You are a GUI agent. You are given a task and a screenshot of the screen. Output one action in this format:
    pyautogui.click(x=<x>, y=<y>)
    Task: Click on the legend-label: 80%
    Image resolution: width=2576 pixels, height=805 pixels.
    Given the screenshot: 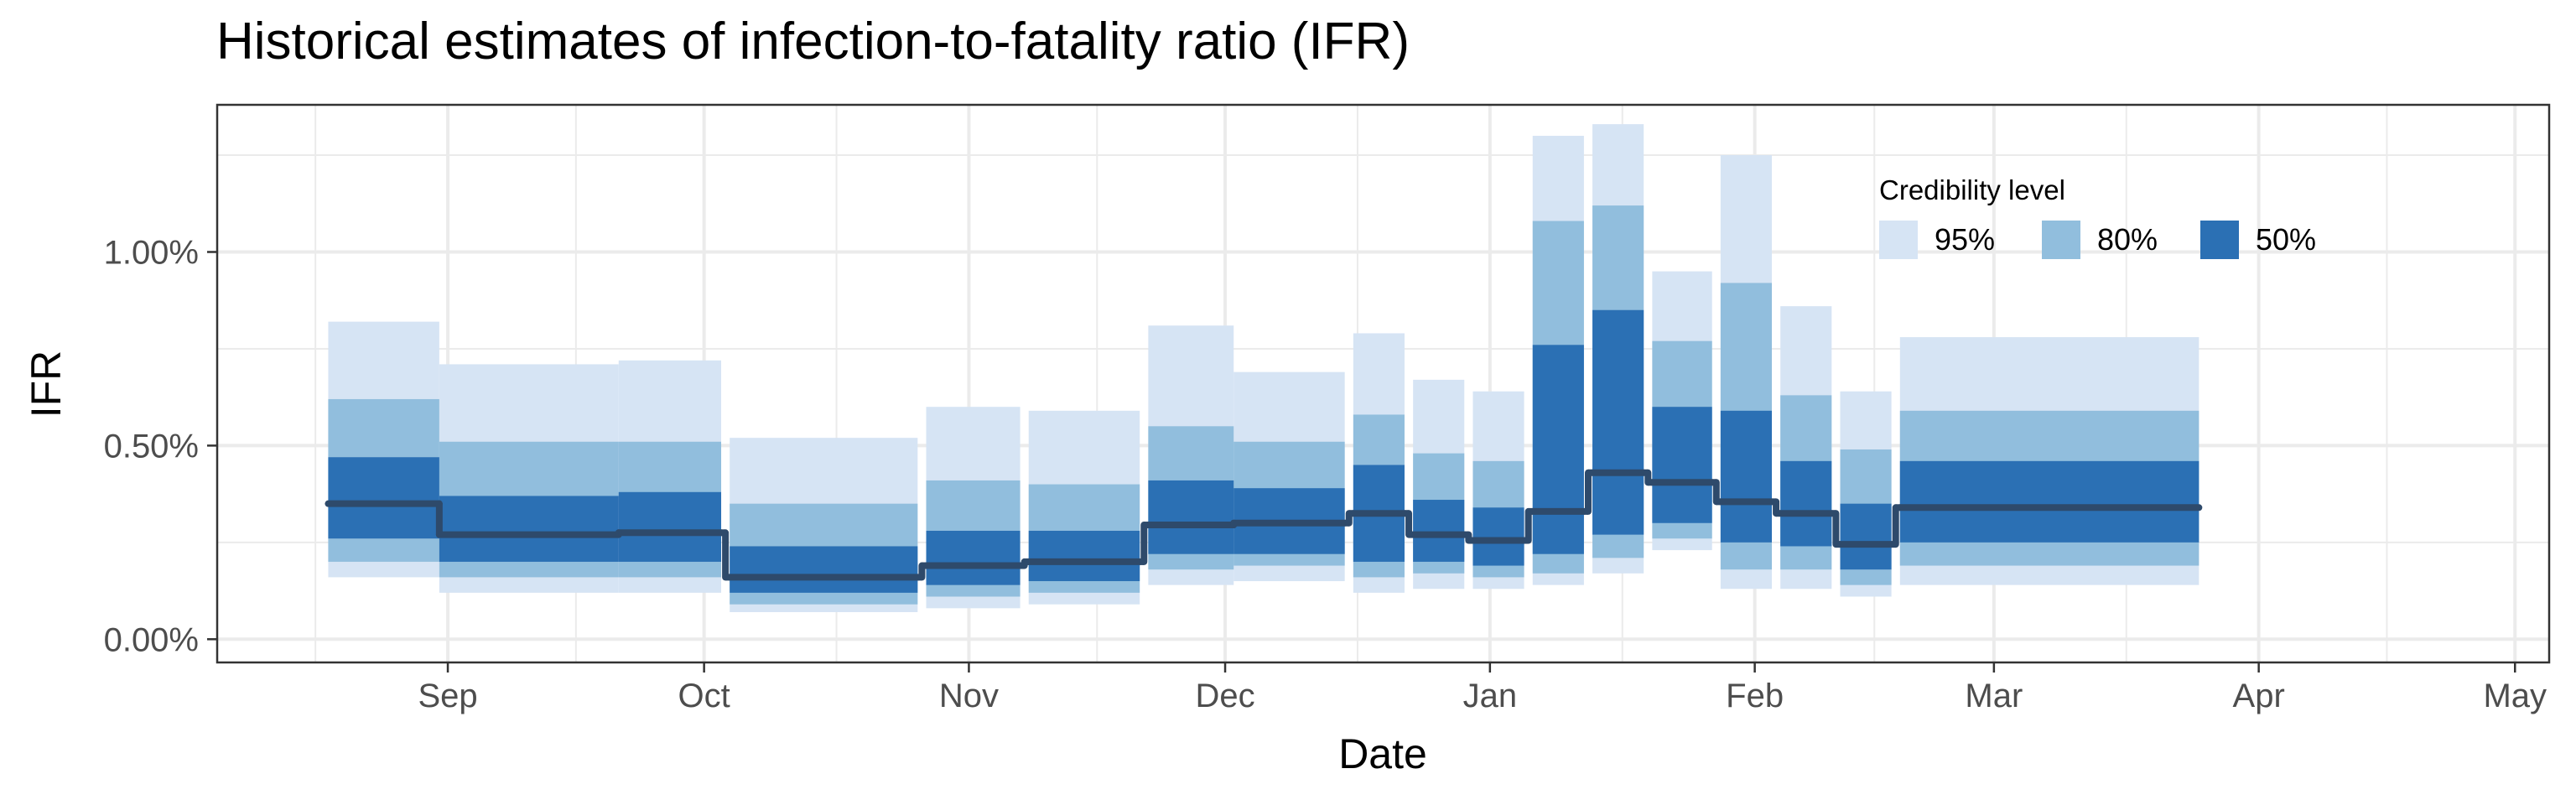 What is the action you would take?
    pyautogui.click(x=2127, y=239)
    